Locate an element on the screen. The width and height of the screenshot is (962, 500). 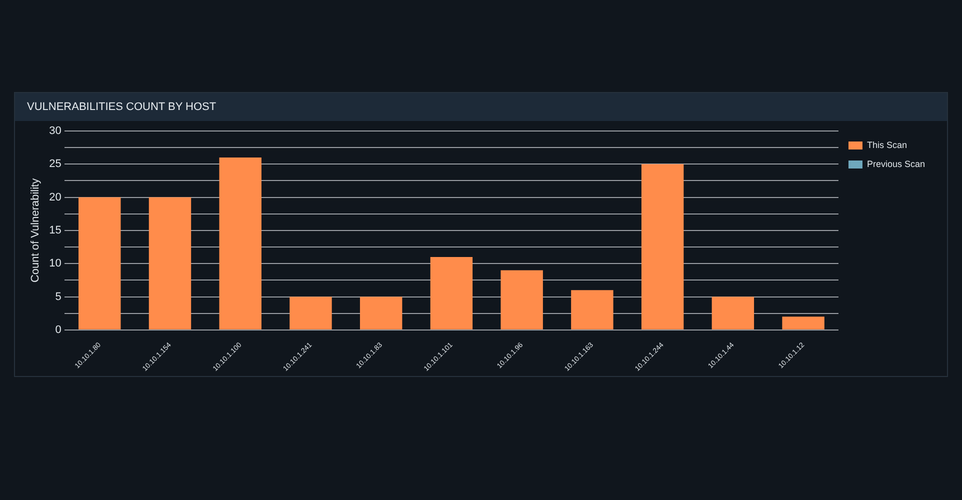
y-tick-label: 15 is located at coordinates (55, 230).